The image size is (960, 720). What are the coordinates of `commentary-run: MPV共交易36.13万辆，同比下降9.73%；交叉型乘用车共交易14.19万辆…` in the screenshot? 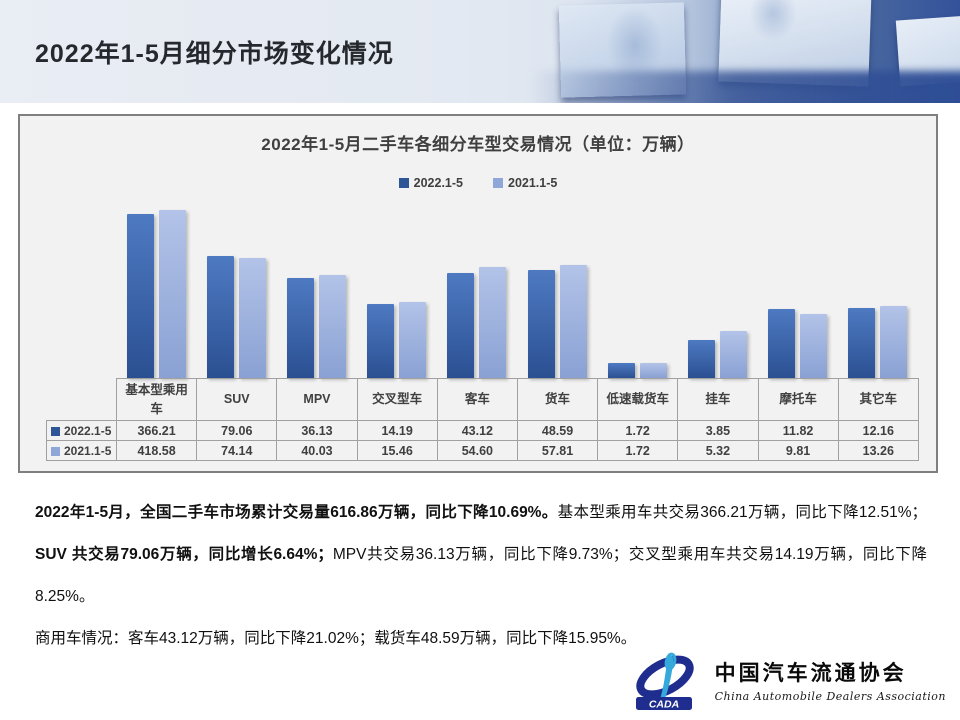 It's located at (481, 575).